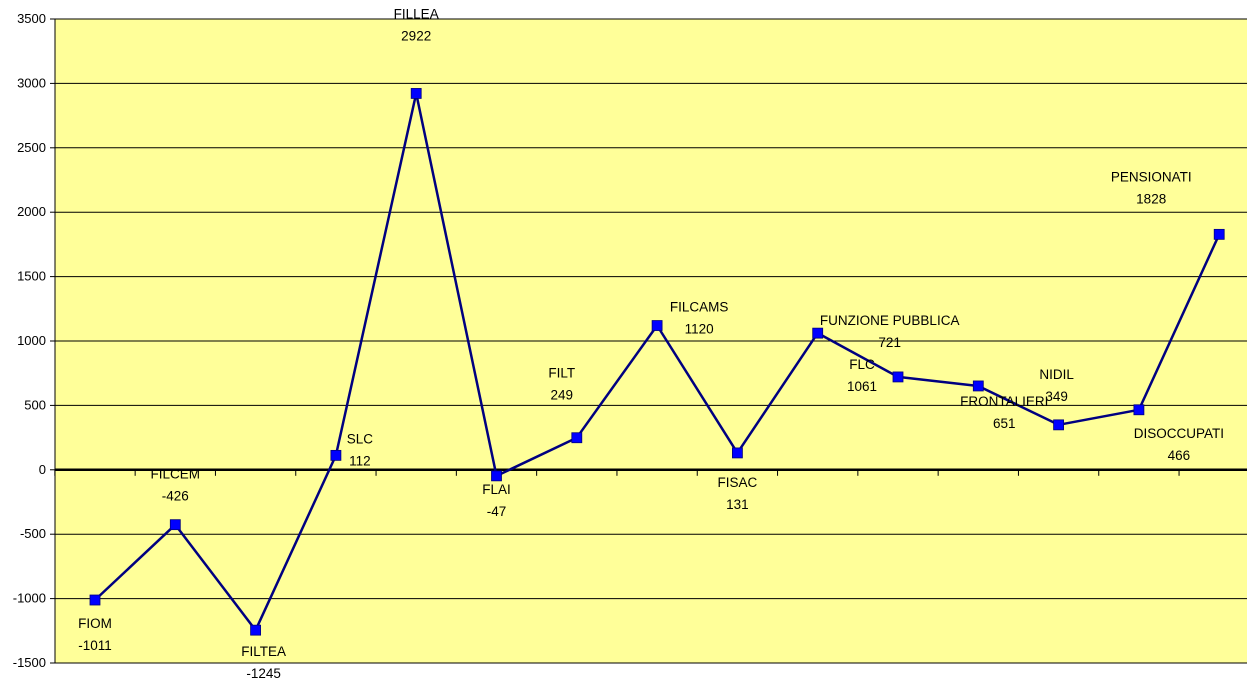  Describe the element at coordinates (1056, 396) in the screenshot. I see `data-label-value: 349` at that location.